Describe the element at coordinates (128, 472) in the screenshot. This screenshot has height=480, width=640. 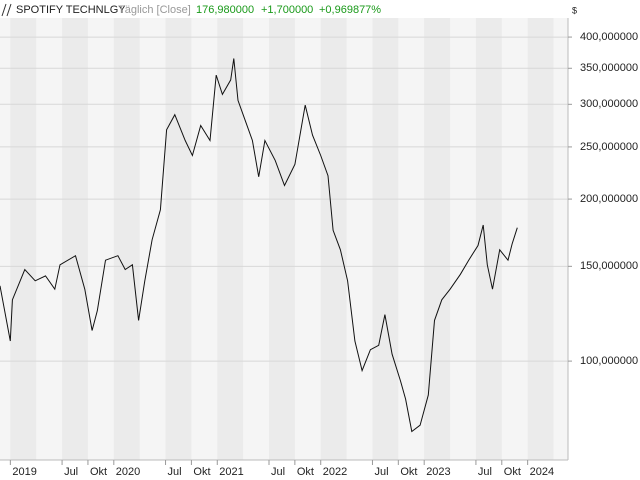
I see `x-tick-label: 2020` at that location.